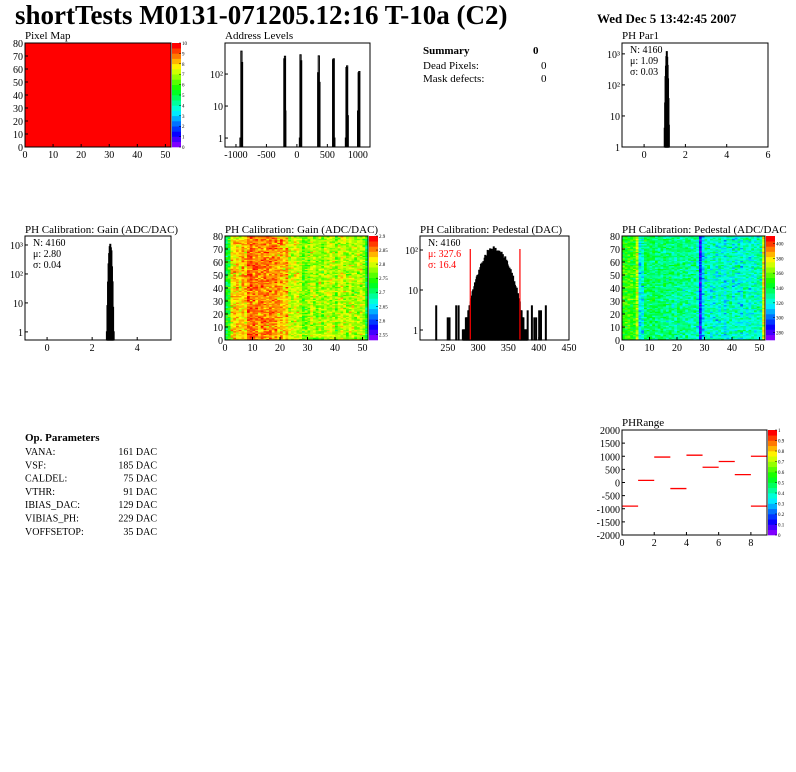 The width and height of the screenshot is (796, 772). I want to click on histogram-bar, so click(527, 325).